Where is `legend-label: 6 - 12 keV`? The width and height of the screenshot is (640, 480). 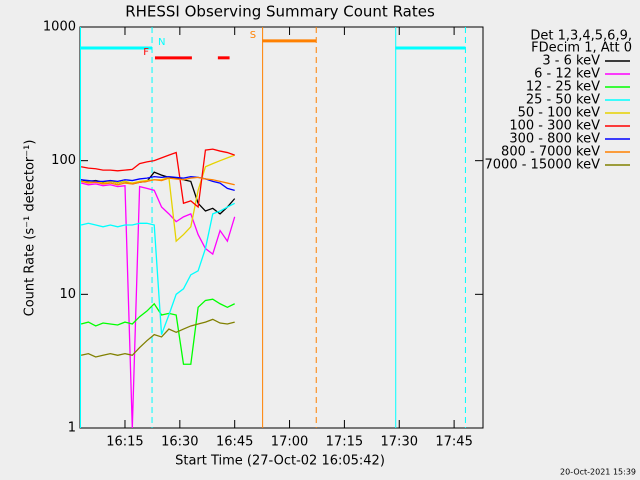 legend-label: 6 - 12 keV is located at coordinates (567, 74).